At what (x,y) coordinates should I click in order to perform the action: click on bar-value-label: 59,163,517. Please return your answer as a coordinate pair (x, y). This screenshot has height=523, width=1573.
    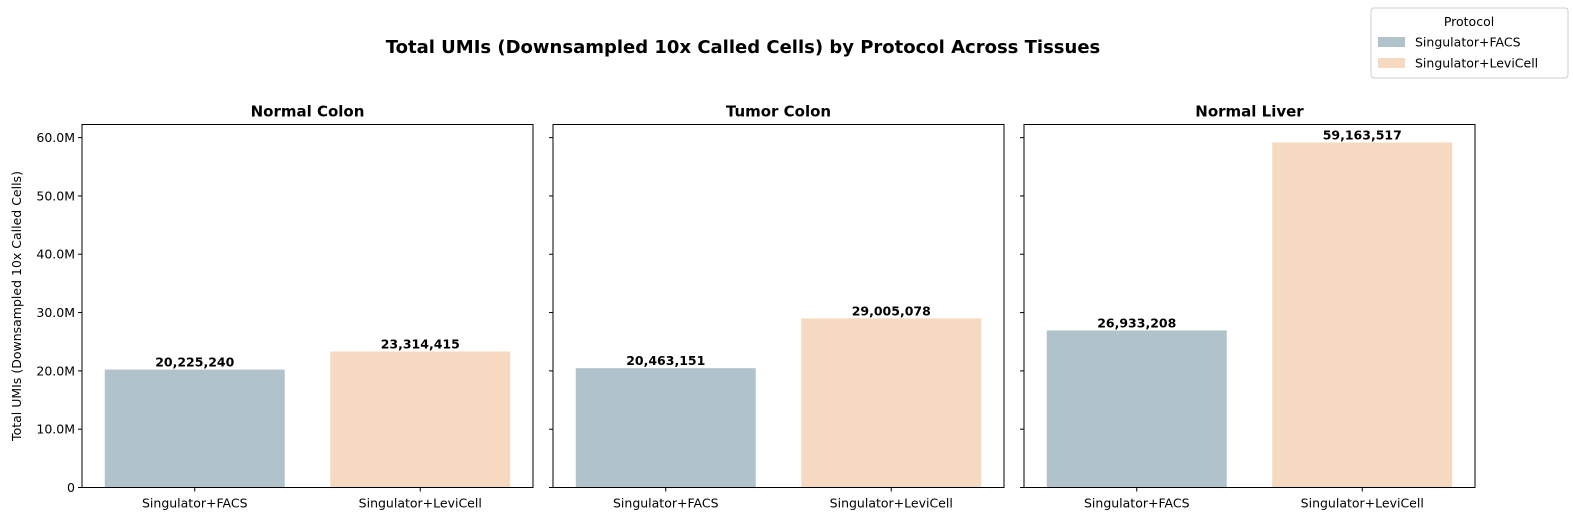
    Looking at the image, I should click on (1362, 134).